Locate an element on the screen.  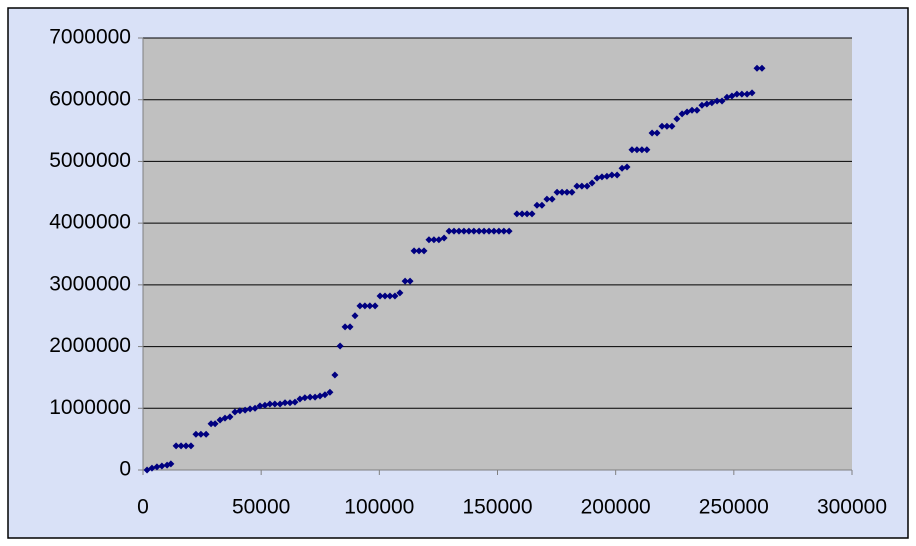
x-tick-label: 150000 is located at coordinates (497, 507).